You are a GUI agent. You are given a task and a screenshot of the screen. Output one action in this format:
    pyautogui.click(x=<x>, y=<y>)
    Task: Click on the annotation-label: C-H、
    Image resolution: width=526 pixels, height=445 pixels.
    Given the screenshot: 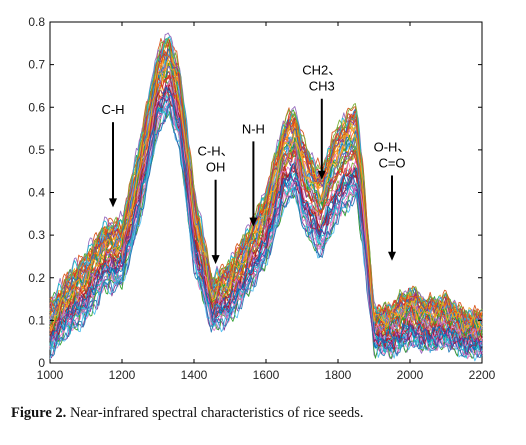 What is the action you would take?
    pyautogui.click(x=216, y=151)
    